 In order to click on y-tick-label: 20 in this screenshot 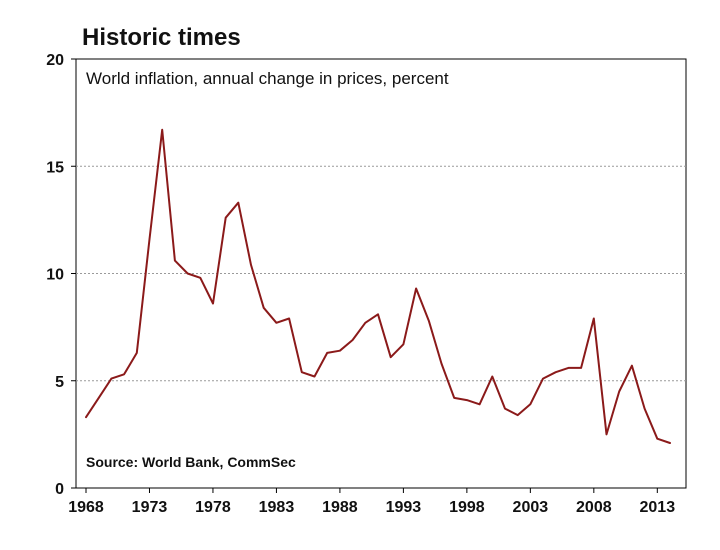, I will do `click(55, 60)`.